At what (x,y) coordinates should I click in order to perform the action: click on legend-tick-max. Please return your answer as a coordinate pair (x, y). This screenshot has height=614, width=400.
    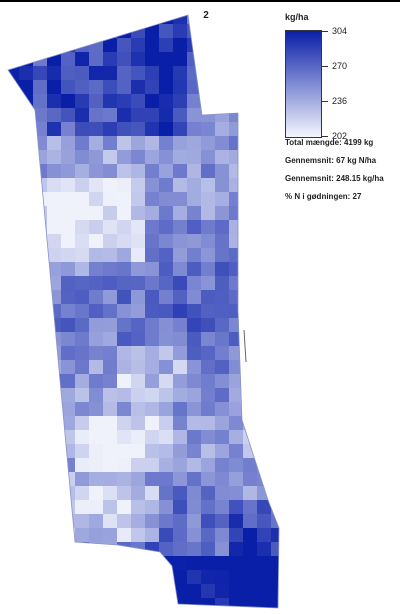
    Looking at the image, I should click on (325, 31).